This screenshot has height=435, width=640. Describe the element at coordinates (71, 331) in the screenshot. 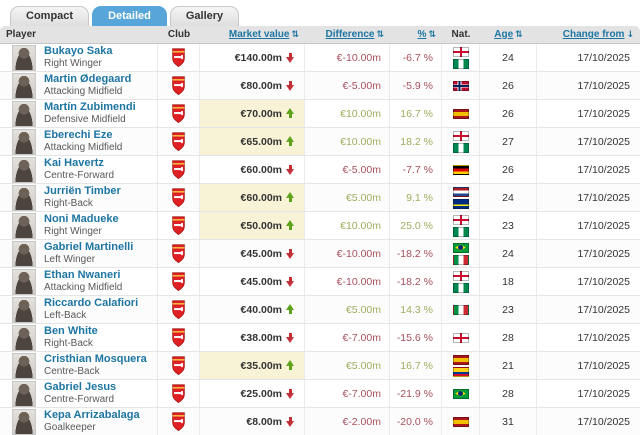

I see `player-name-link: Ben White` at that location.